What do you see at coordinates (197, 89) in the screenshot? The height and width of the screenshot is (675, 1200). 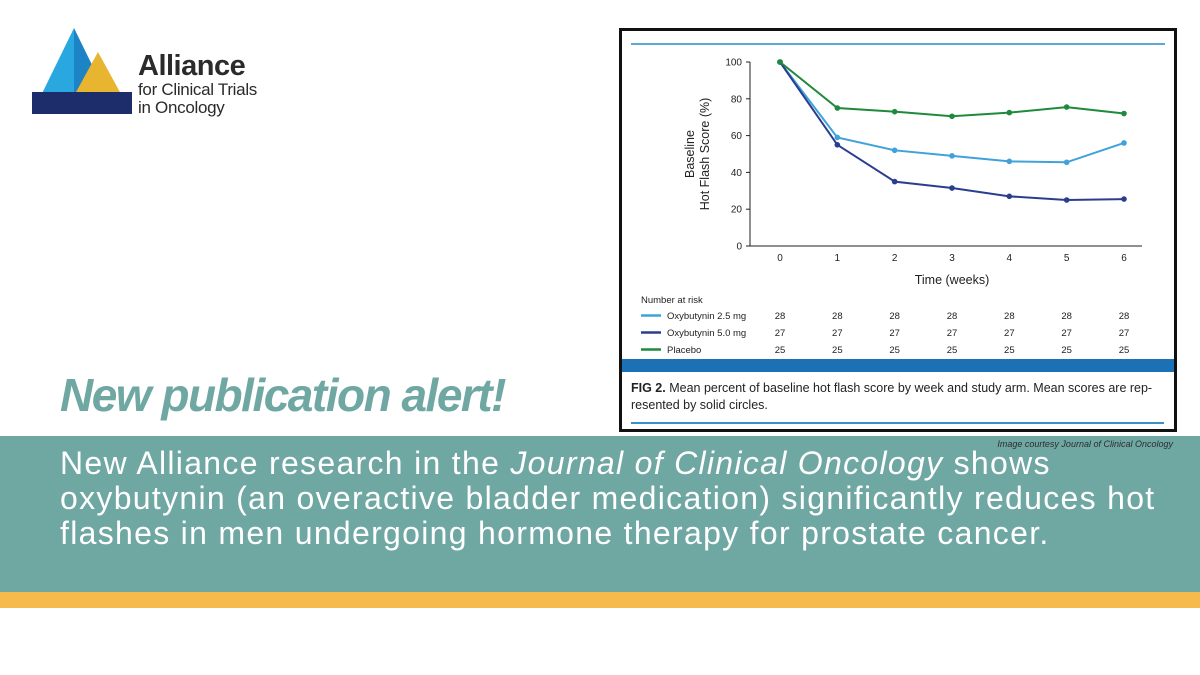 I see `logo-subtitle-line1: for Clinical Trials` at bounding box center [197, 89].